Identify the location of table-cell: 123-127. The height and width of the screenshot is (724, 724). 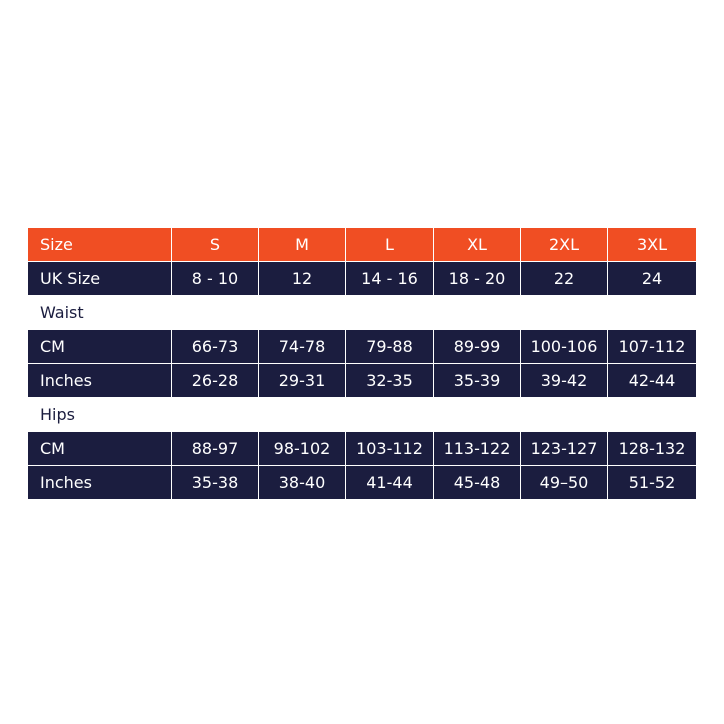
(564, 448).